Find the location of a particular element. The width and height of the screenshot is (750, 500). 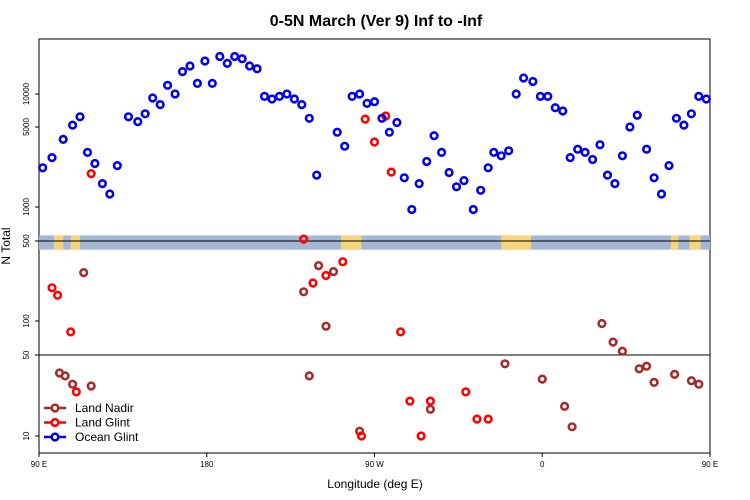

chart-title: 0-5N March (Ver 9) Inf to -Inf is located at coordinates (376, 21).